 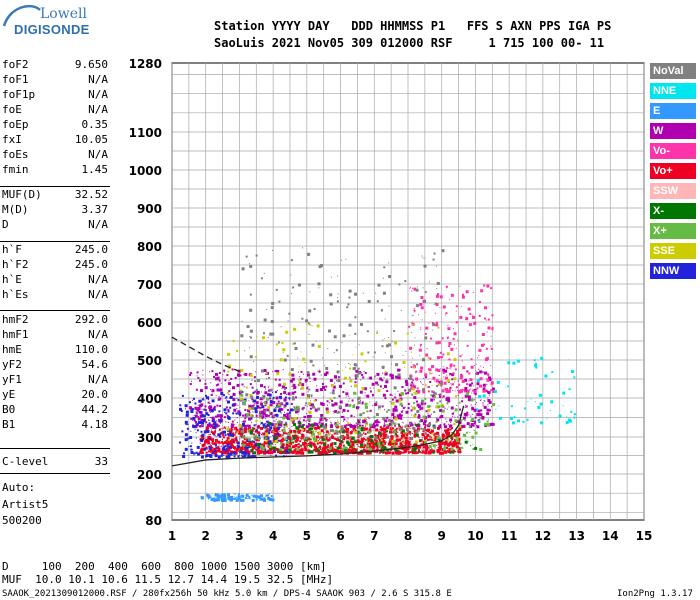 I want to click on param-name: foF1p, so click(x=19, y=94).